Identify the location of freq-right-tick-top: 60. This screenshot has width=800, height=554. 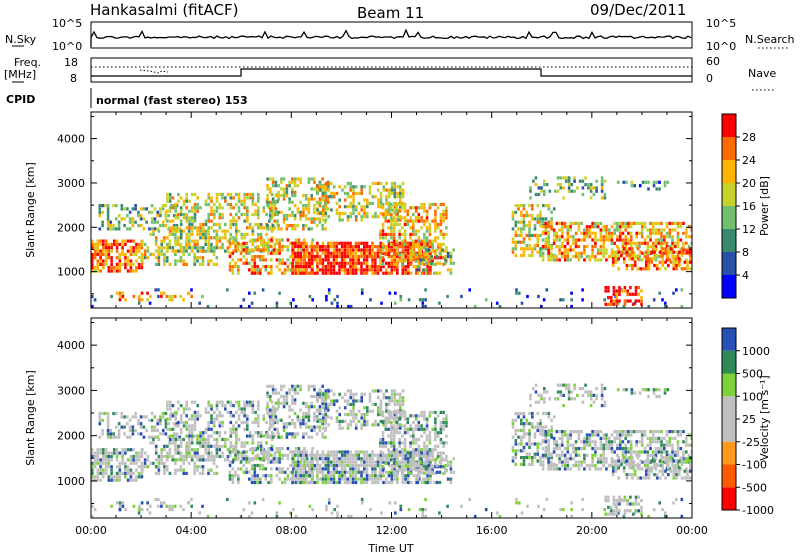
(713, 61).